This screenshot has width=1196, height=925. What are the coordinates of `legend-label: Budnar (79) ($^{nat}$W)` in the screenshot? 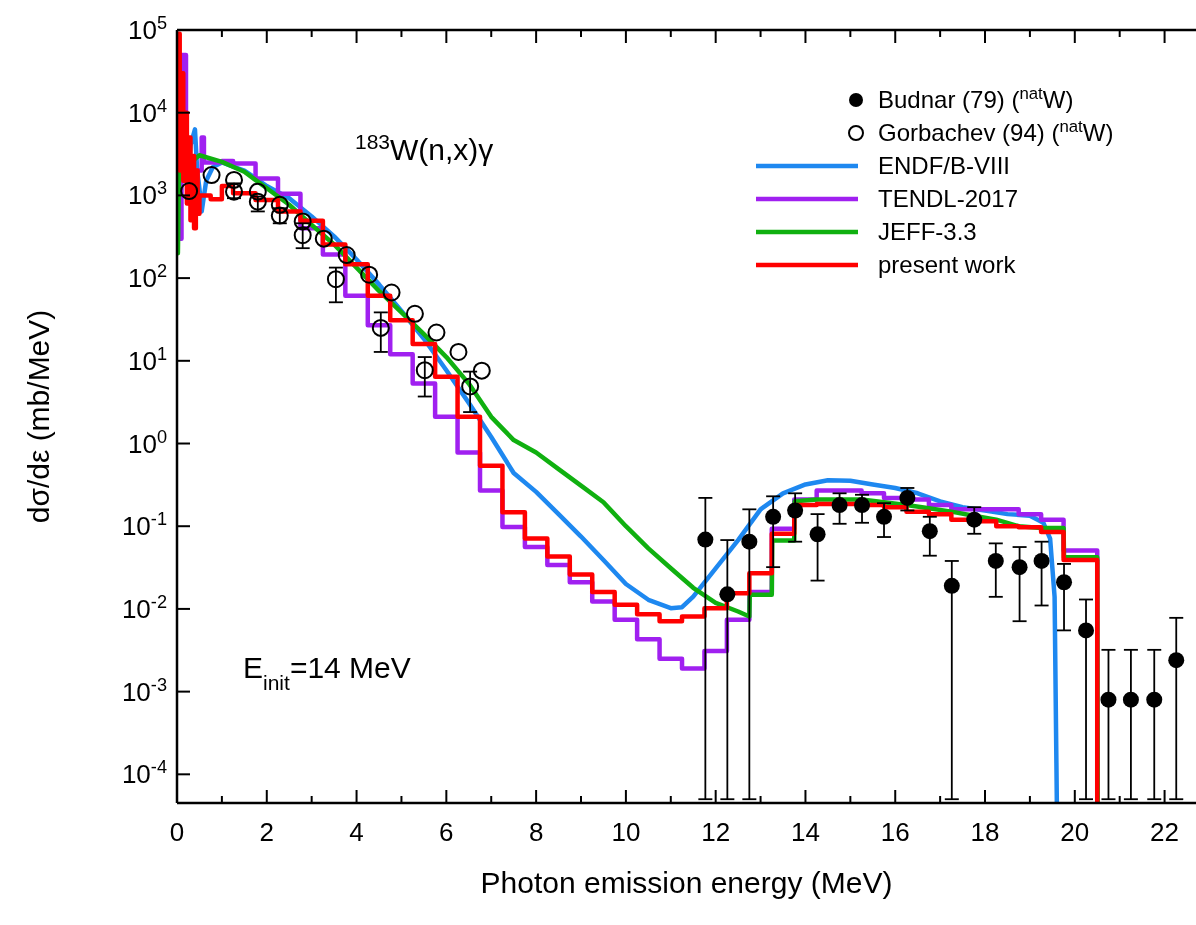 It's located at (976, 98).